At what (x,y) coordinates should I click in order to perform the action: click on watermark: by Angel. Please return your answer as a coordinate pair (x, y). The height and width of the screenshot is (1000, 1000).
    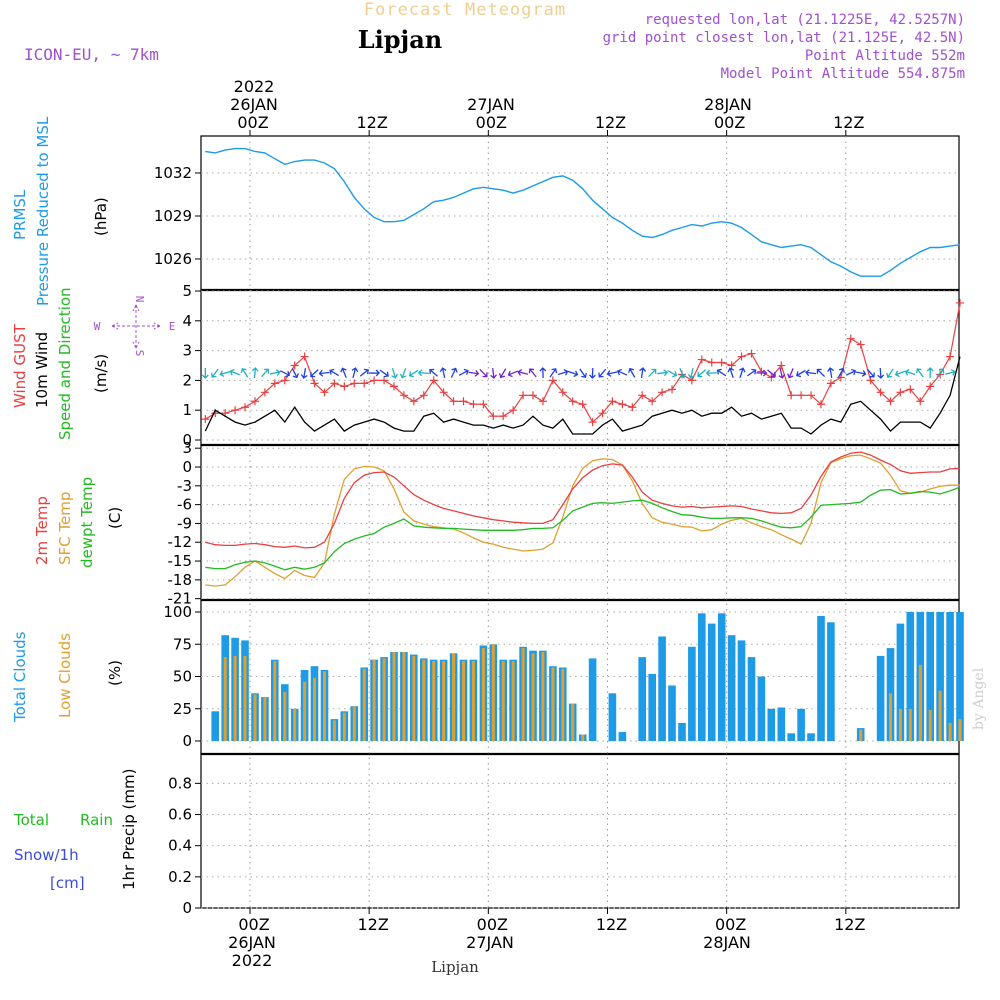
    Looking at the image, I should click on (979, 698).